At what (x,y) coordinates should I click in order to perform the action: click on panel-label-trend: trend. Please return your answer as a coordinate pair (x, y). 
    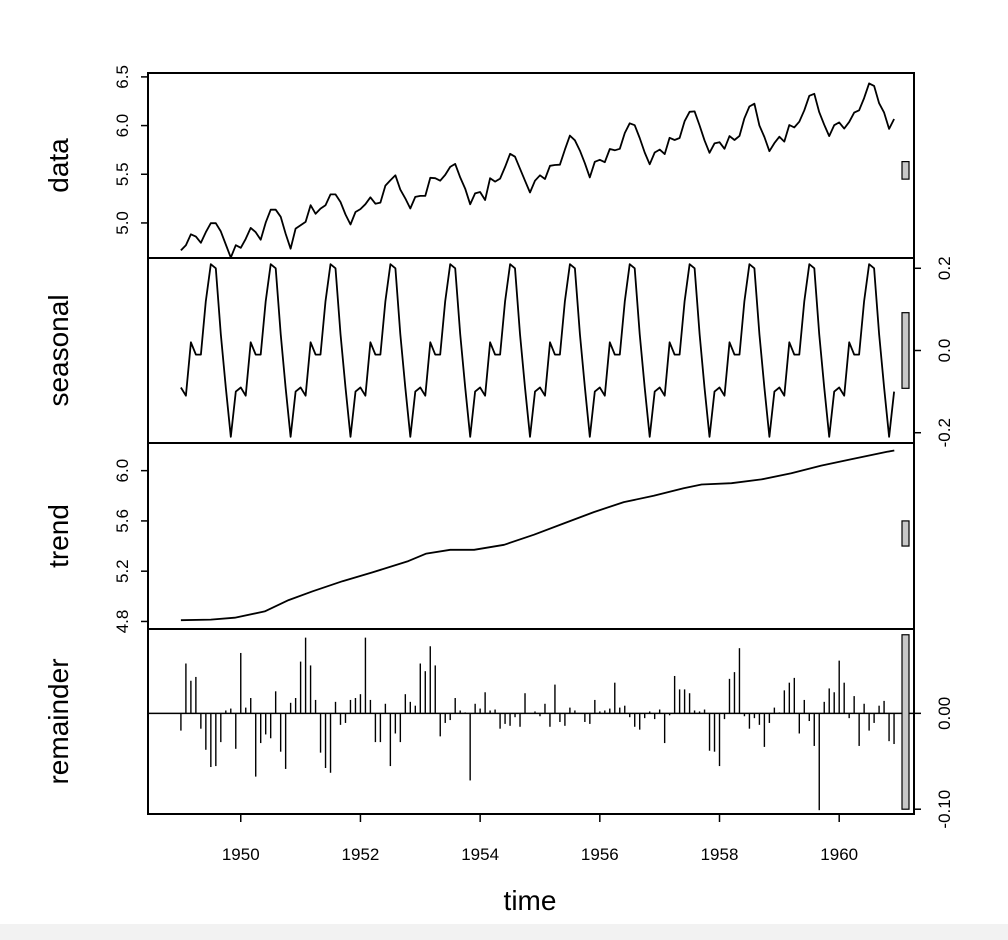
    Looking at the image, I should click on (58, 536).